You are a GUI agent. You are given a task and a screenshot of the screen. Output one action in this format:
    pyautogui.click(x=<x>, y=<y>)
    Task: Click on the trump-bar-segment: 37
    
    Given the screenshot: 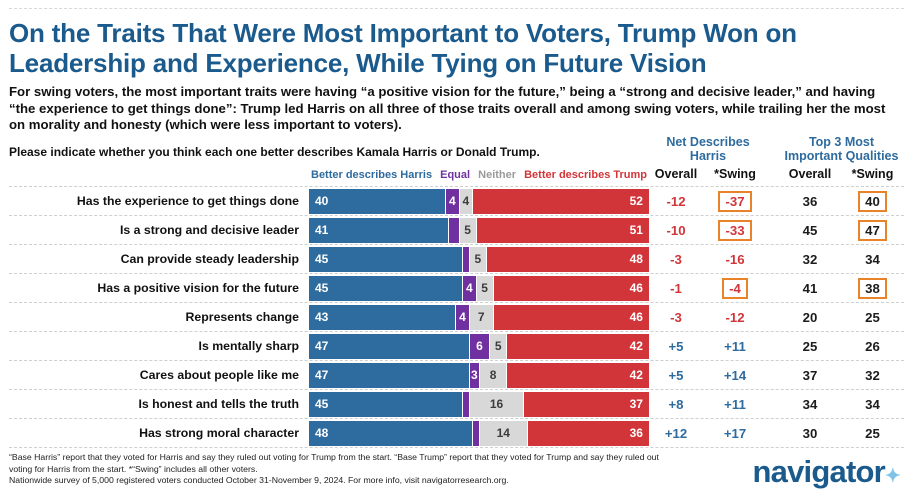 What is the action you would take?
    pyautogui.click(x=586, y=404)
    